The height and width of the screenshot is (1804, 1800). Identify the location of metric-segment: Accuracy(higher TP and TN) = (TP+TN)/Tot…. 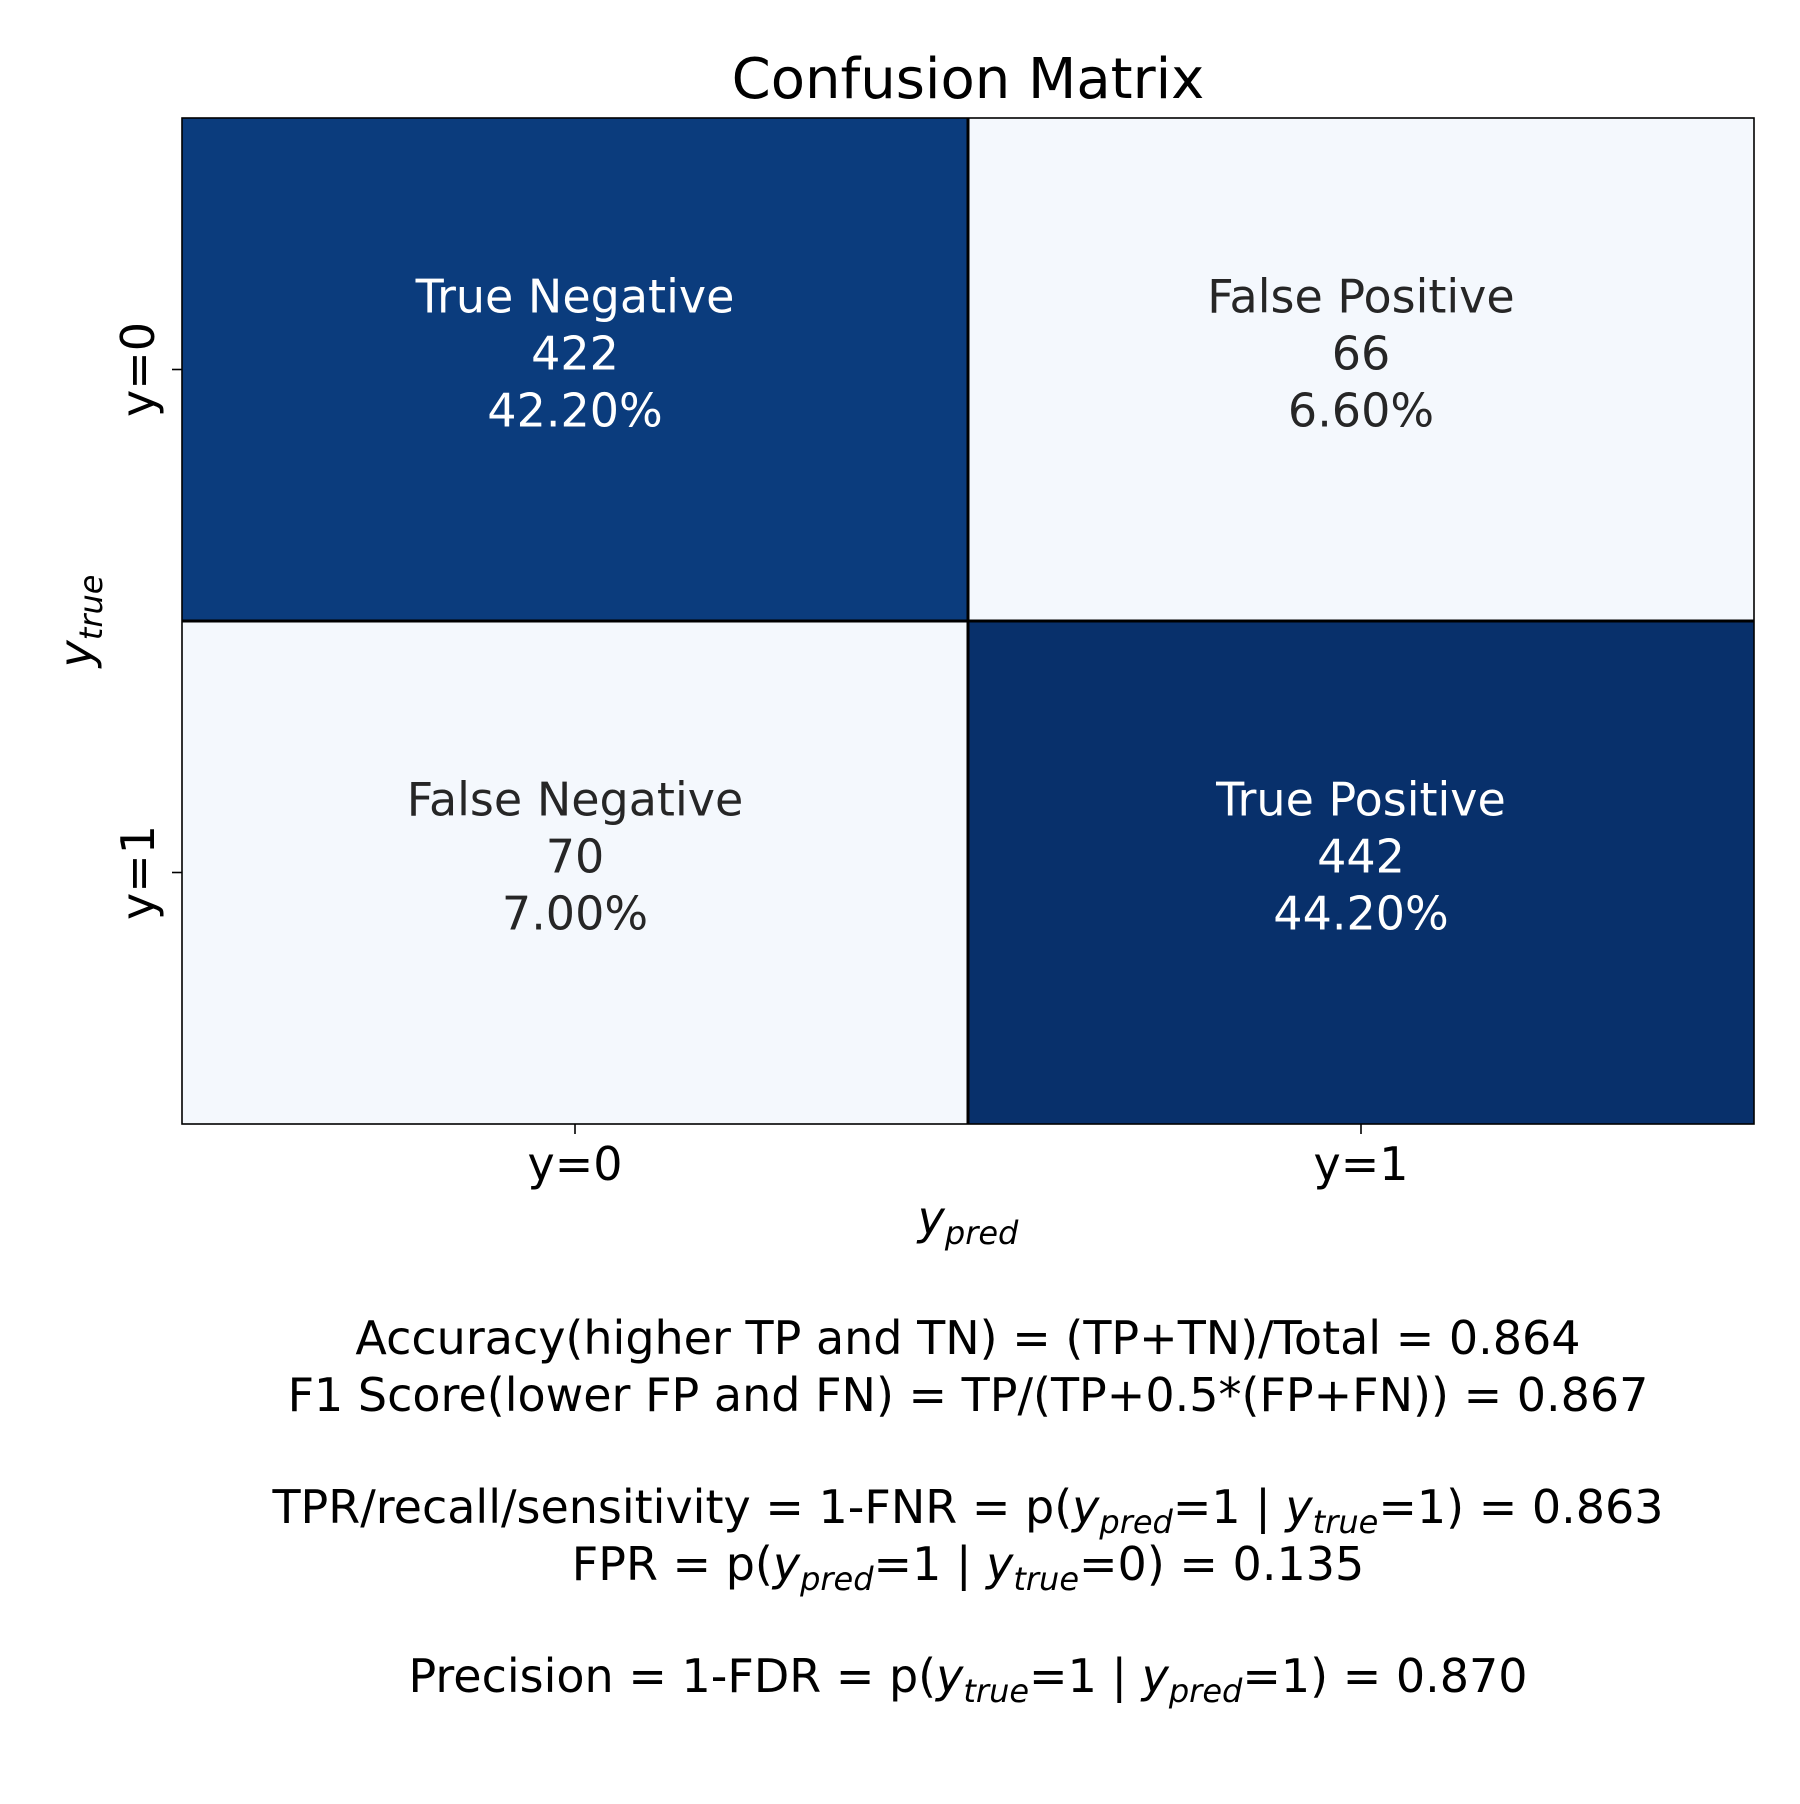
(967, 1338).